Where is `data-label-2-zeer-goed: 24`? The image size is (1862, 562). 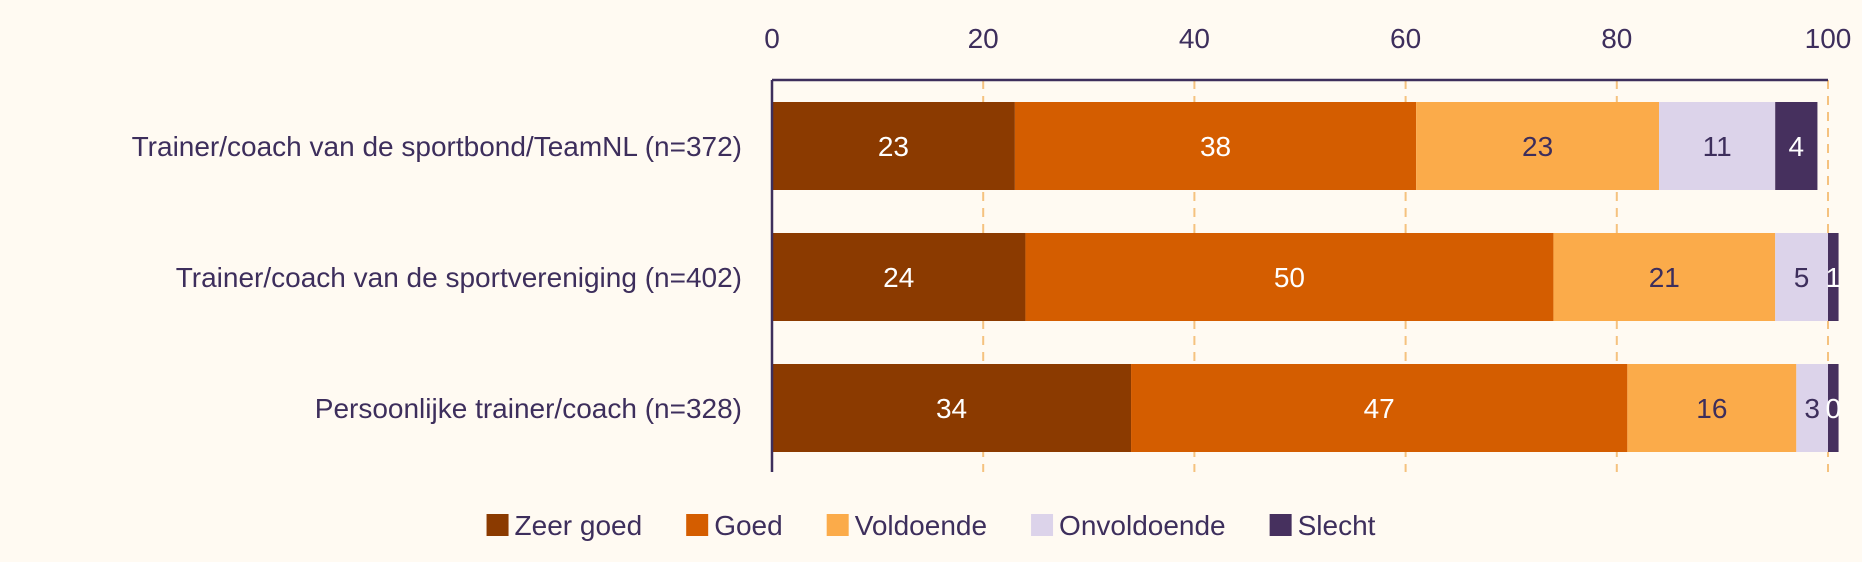 data-label-2-zeer-goed: 24 is located at coordinates (898, 277).